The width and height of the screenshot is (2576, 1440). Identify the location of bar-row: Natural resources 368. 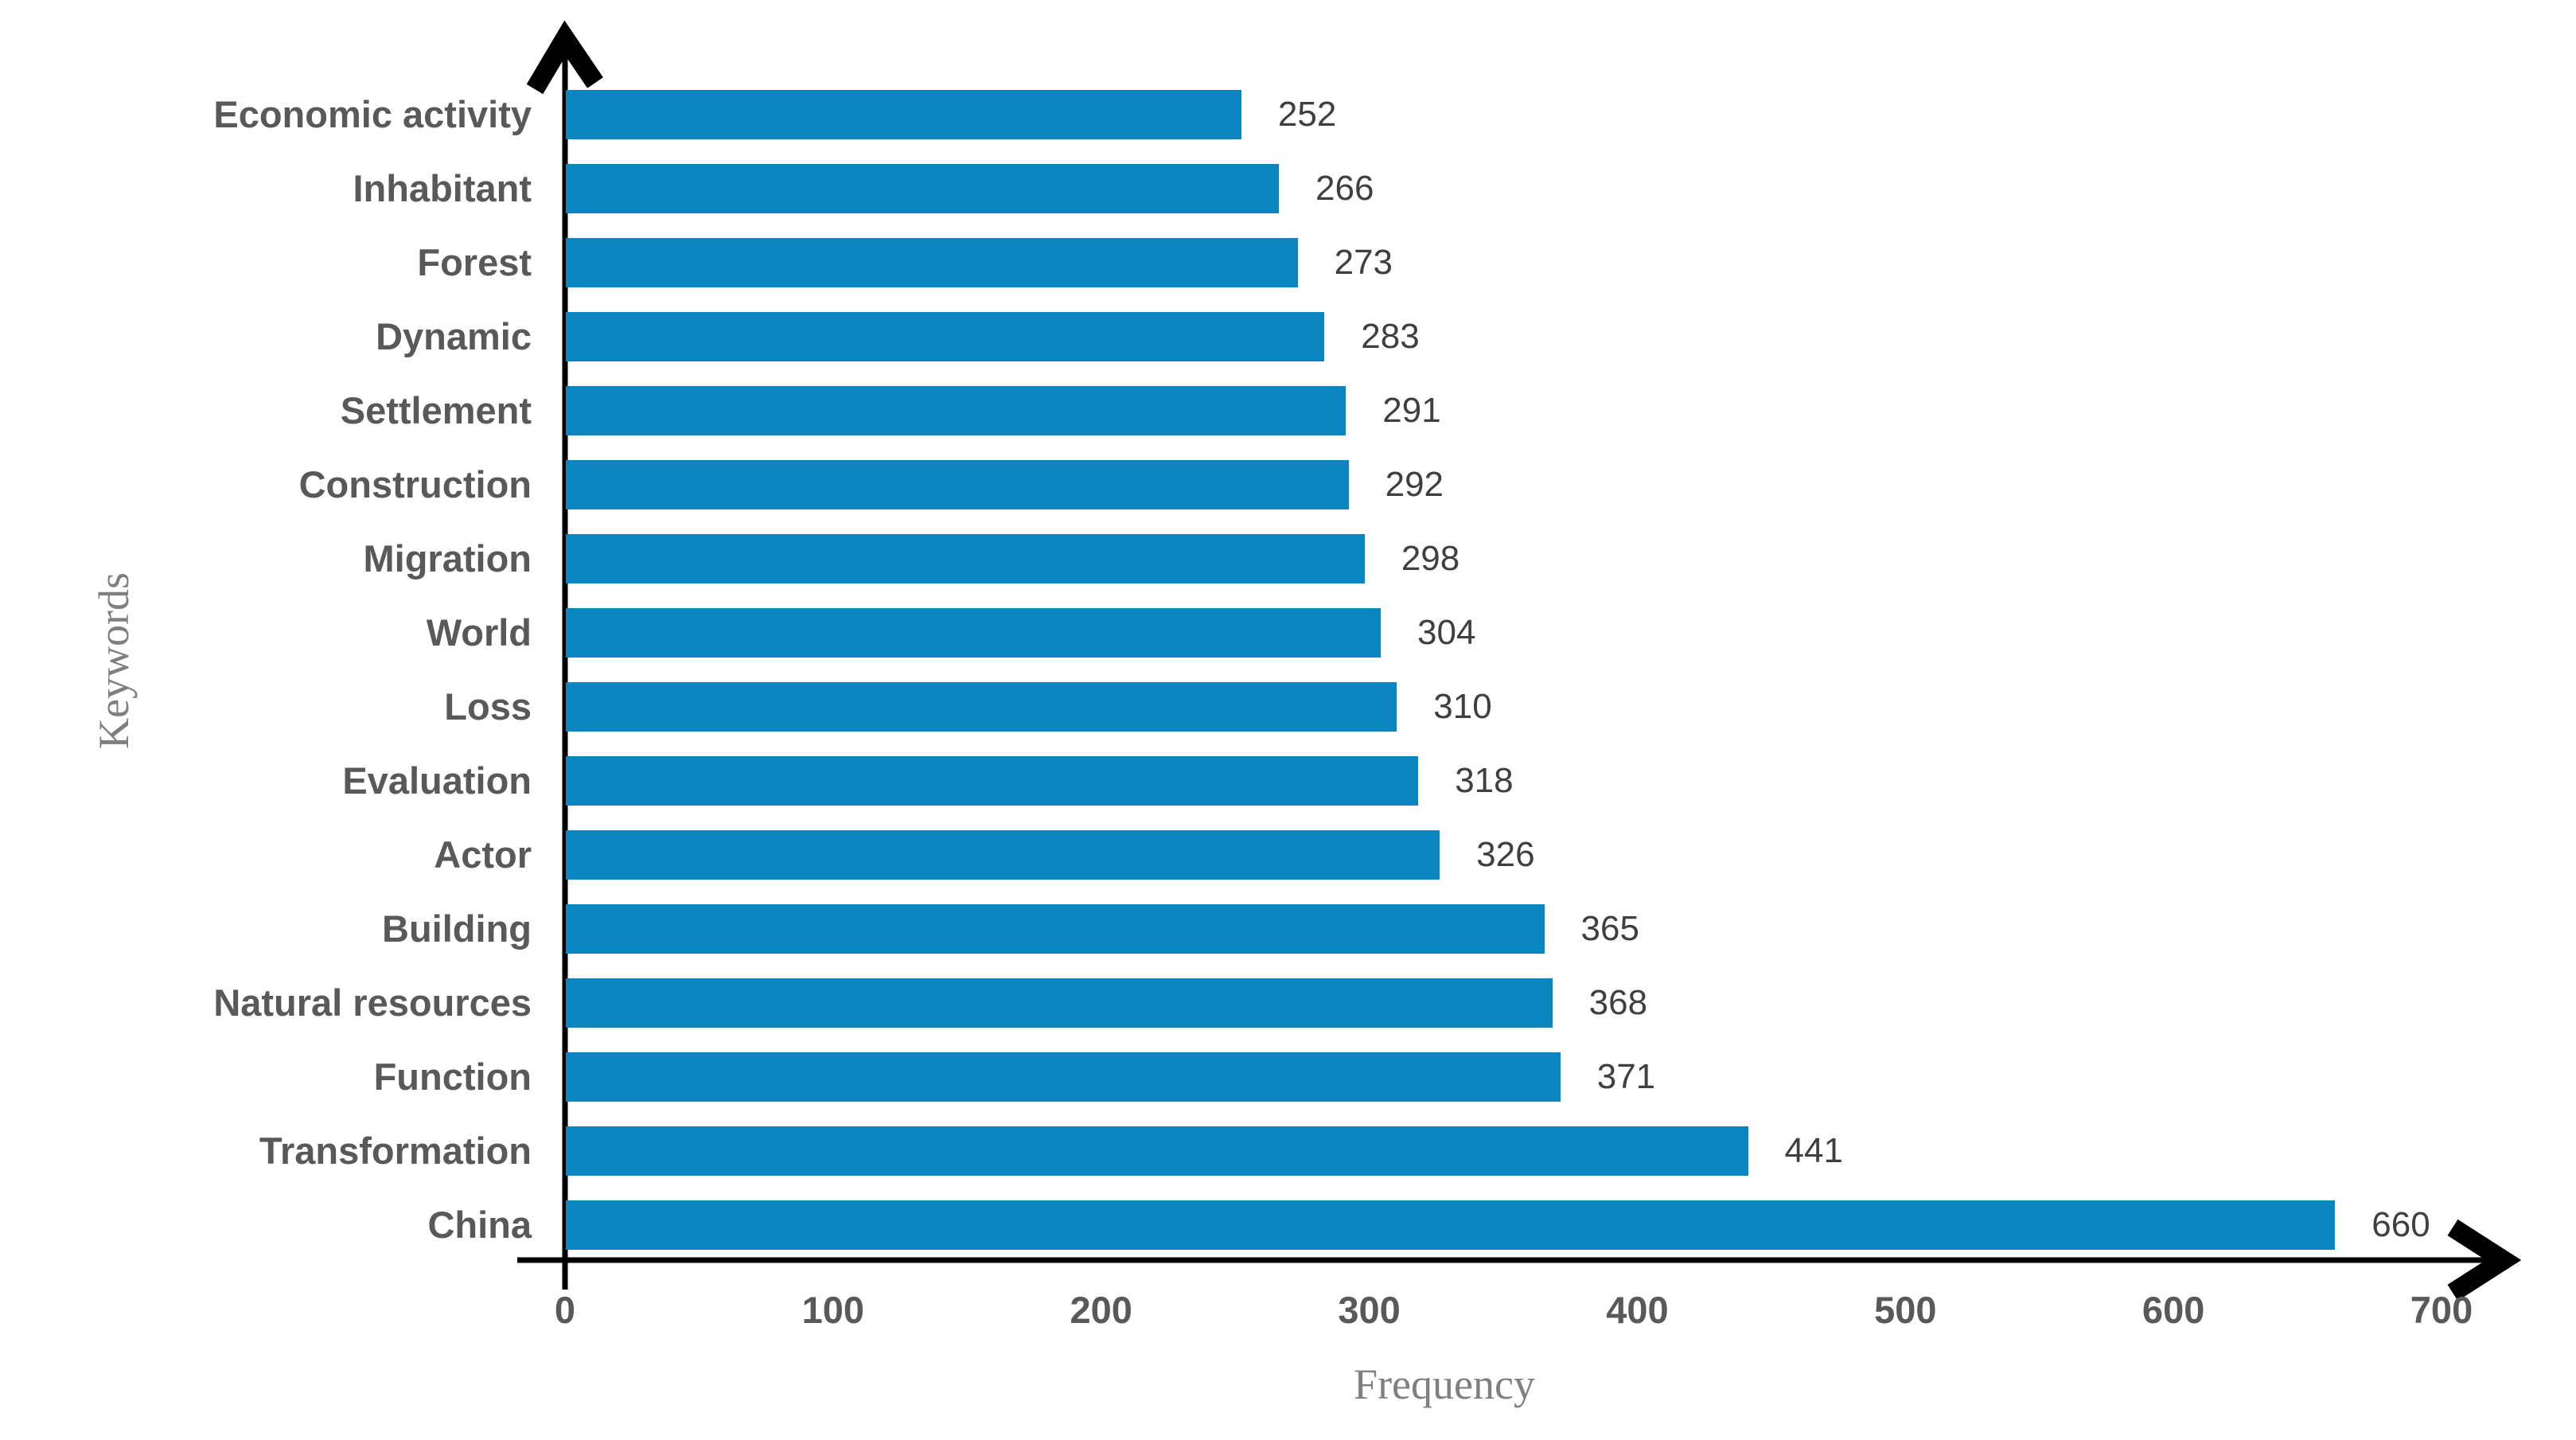
(1288, 1003).